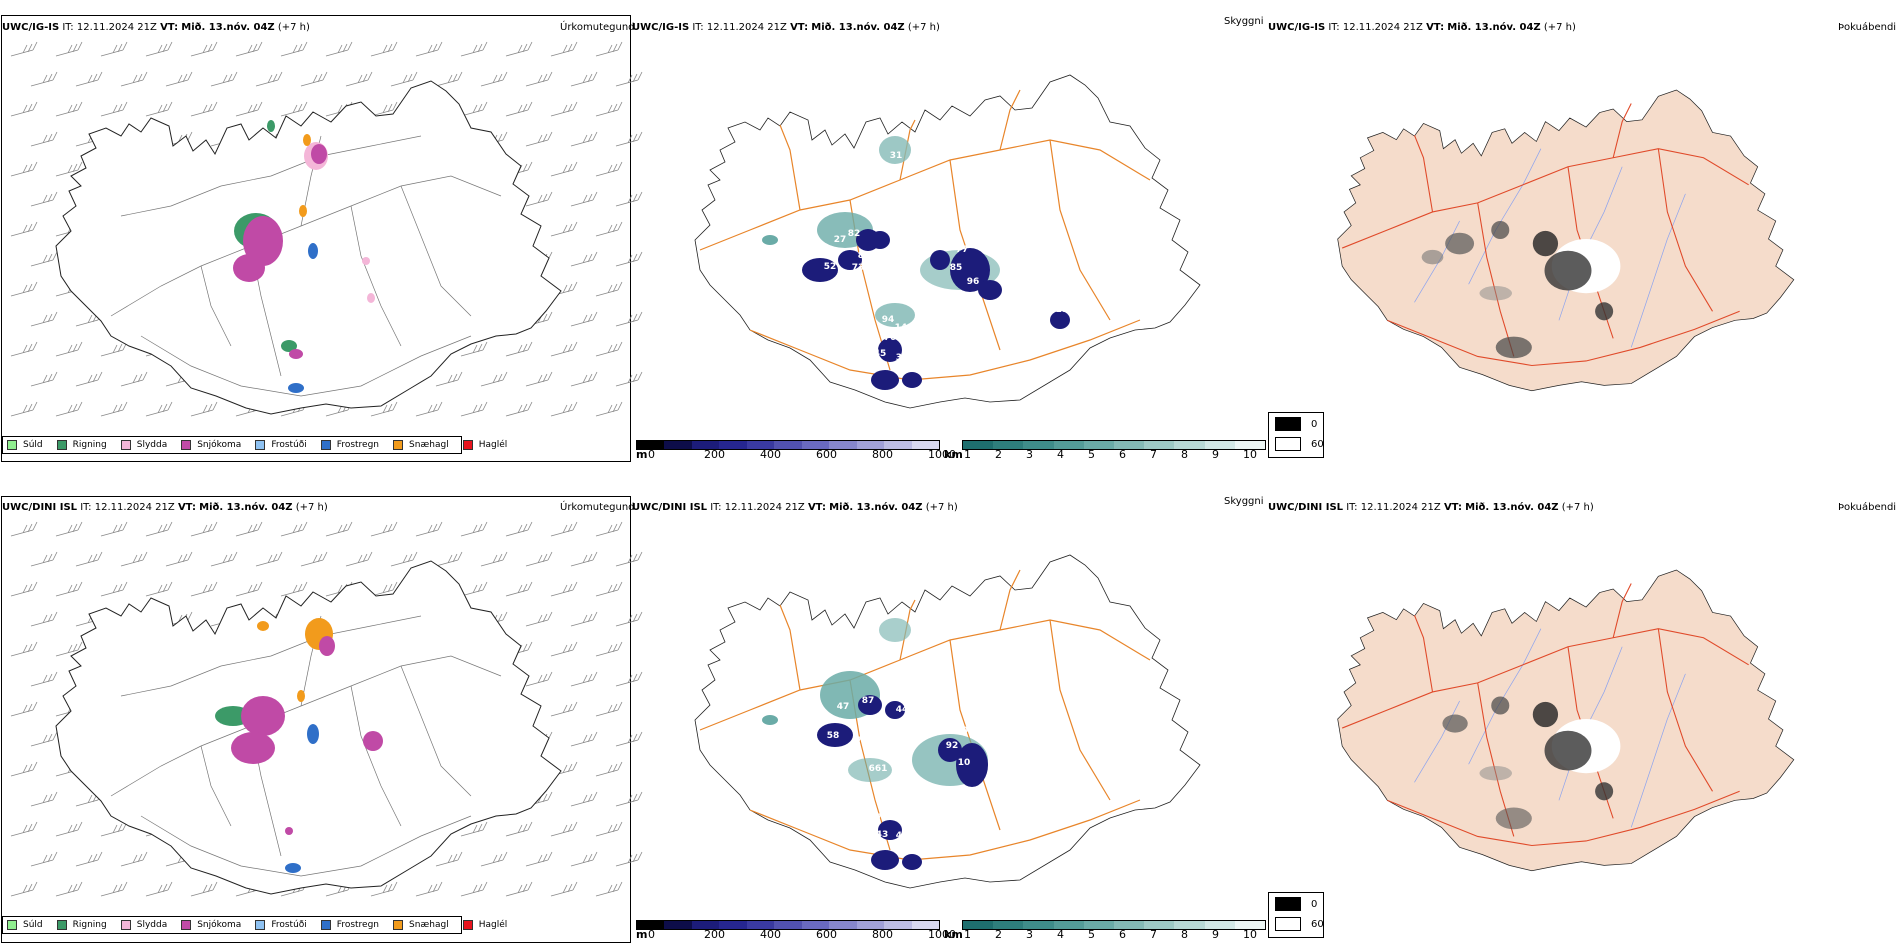 The image size is (1900, 950). Describe the element at coordinates (840, 240) in the screenshot. I see `visibility-value-label: 27` at that location.